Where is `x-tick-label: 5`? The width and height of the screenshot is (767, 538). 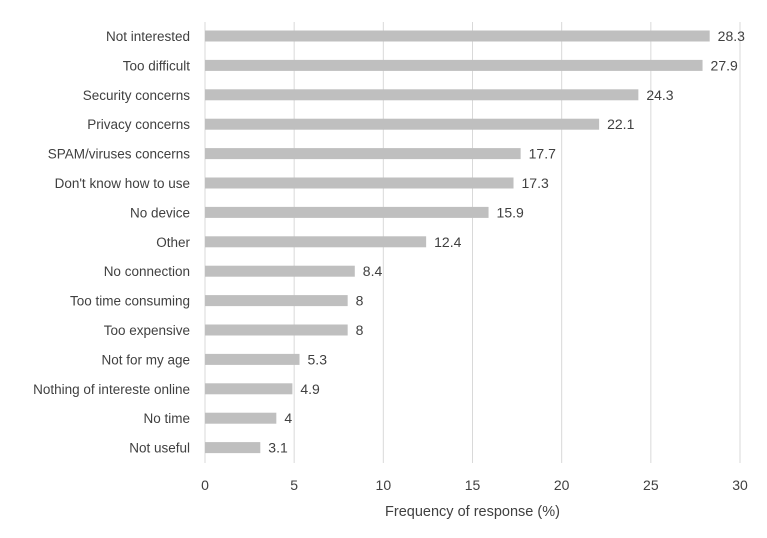
x-tick-label: 5 is located at coordinates (294, 485).